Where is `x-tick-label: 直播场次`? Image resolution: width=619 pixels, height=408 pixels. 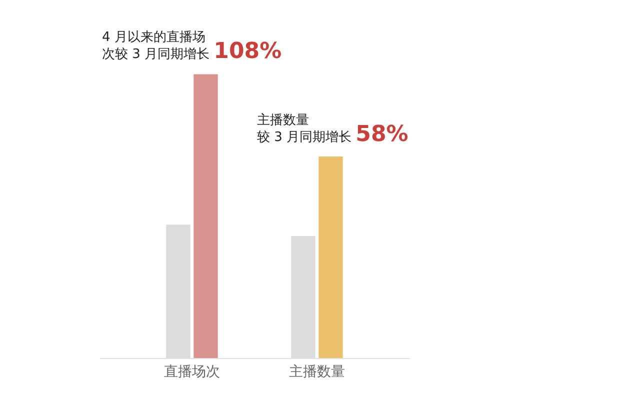 x-tick-label: 直播场次 is located at coordinates (192, 372).